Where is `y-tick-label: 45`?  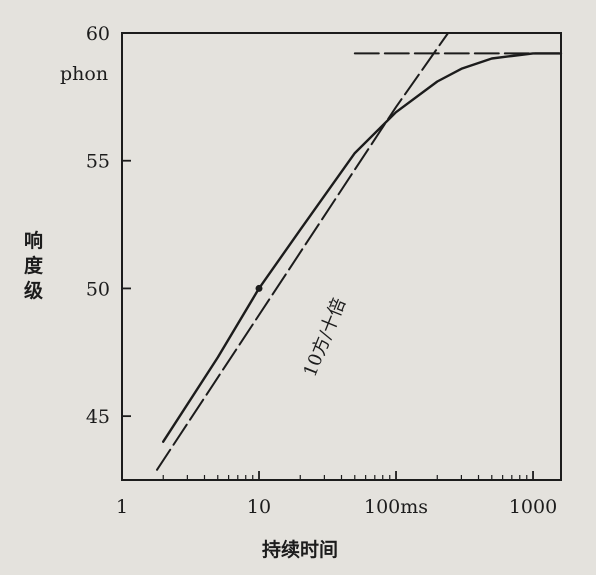 y-tick-label: 45 is located at coordinates (98, 417).